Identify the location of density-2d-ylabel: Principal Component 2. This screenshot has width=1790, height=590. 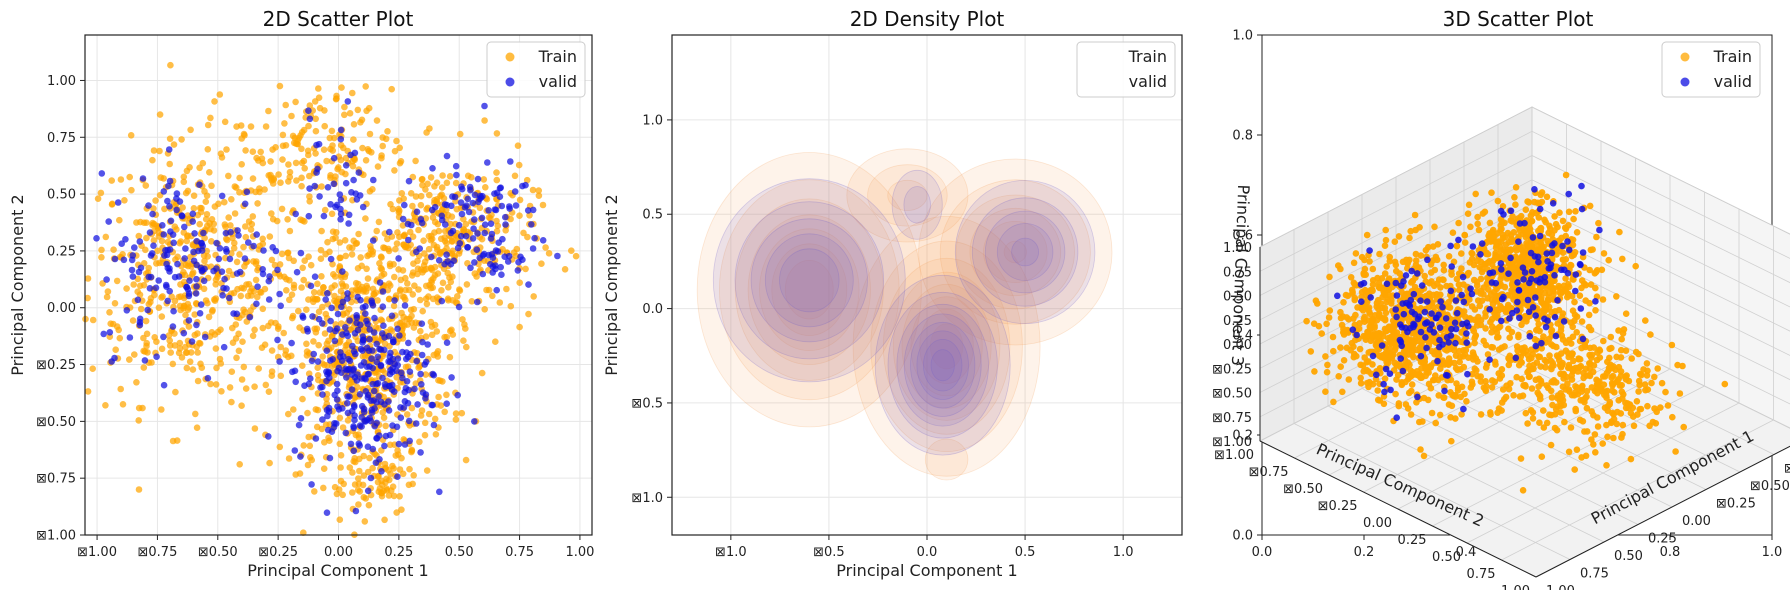
(611, 284).